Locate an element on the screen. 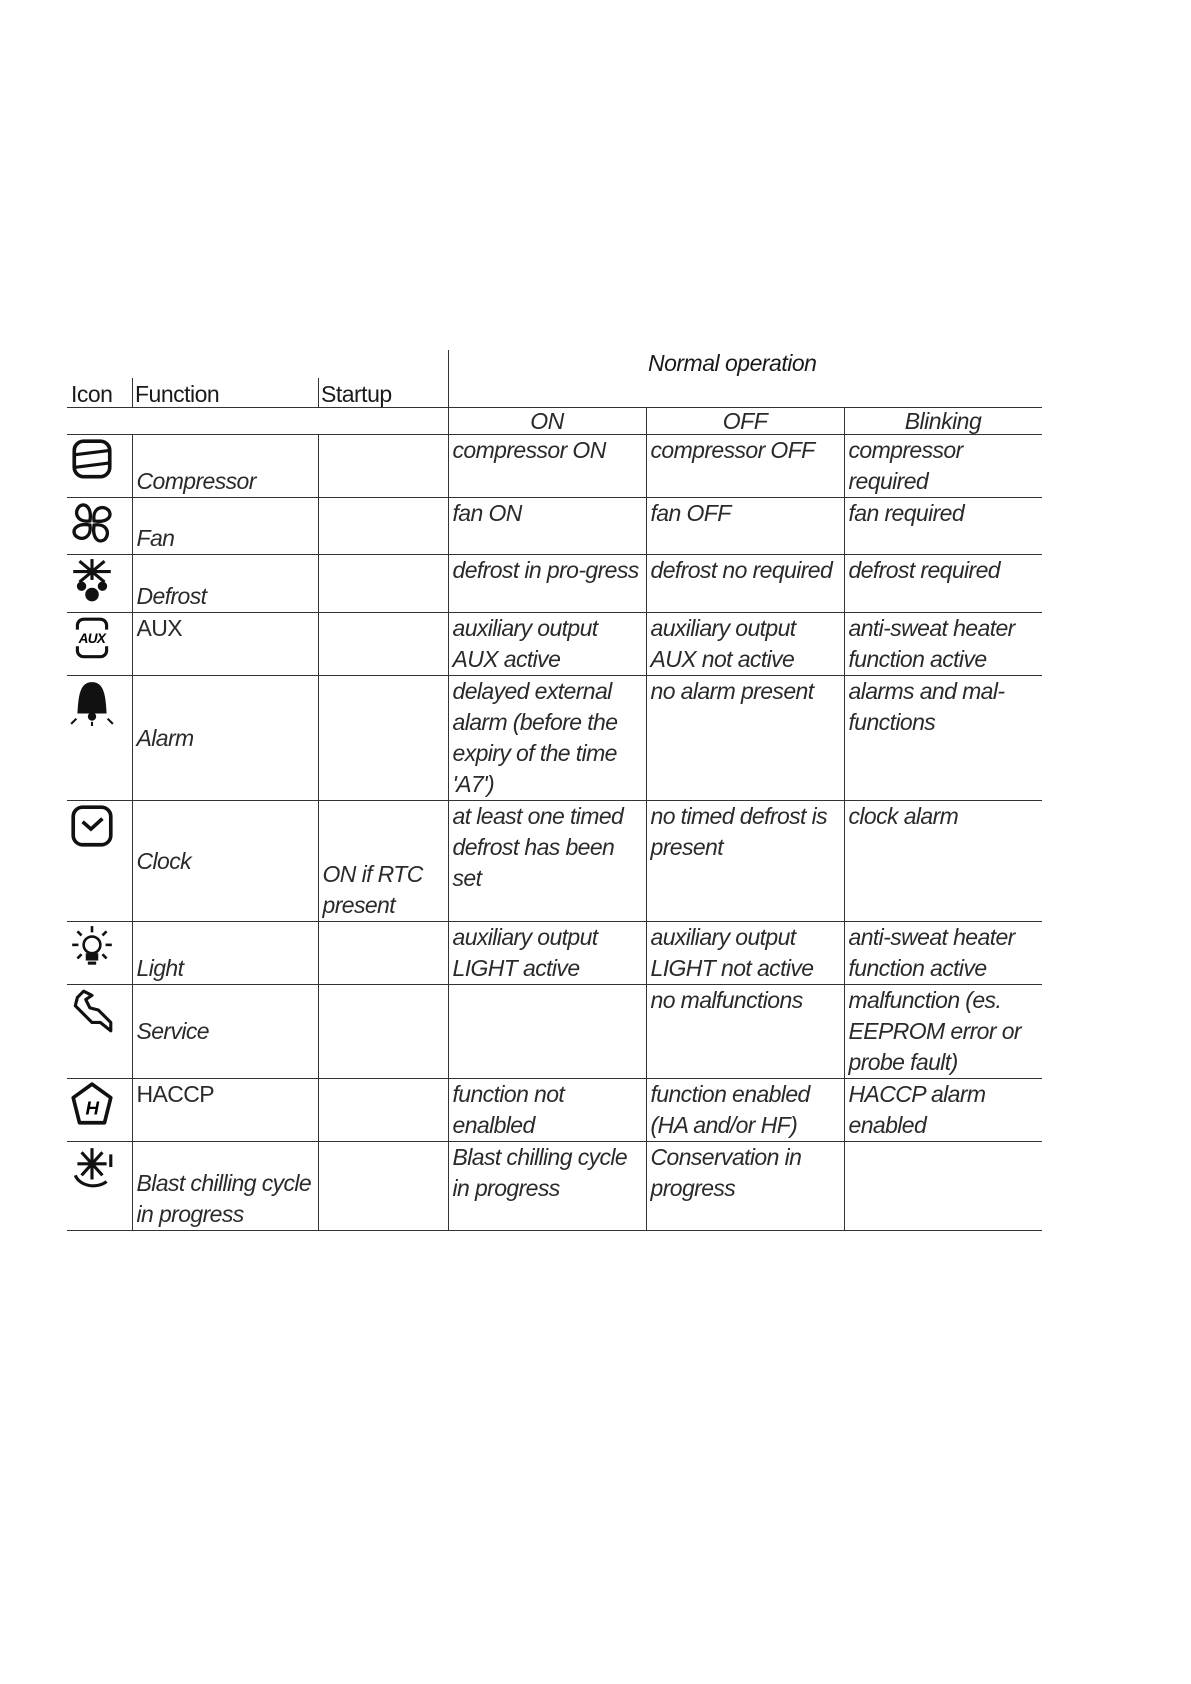  function-label: Alarm is located at coordinates (165, 737).